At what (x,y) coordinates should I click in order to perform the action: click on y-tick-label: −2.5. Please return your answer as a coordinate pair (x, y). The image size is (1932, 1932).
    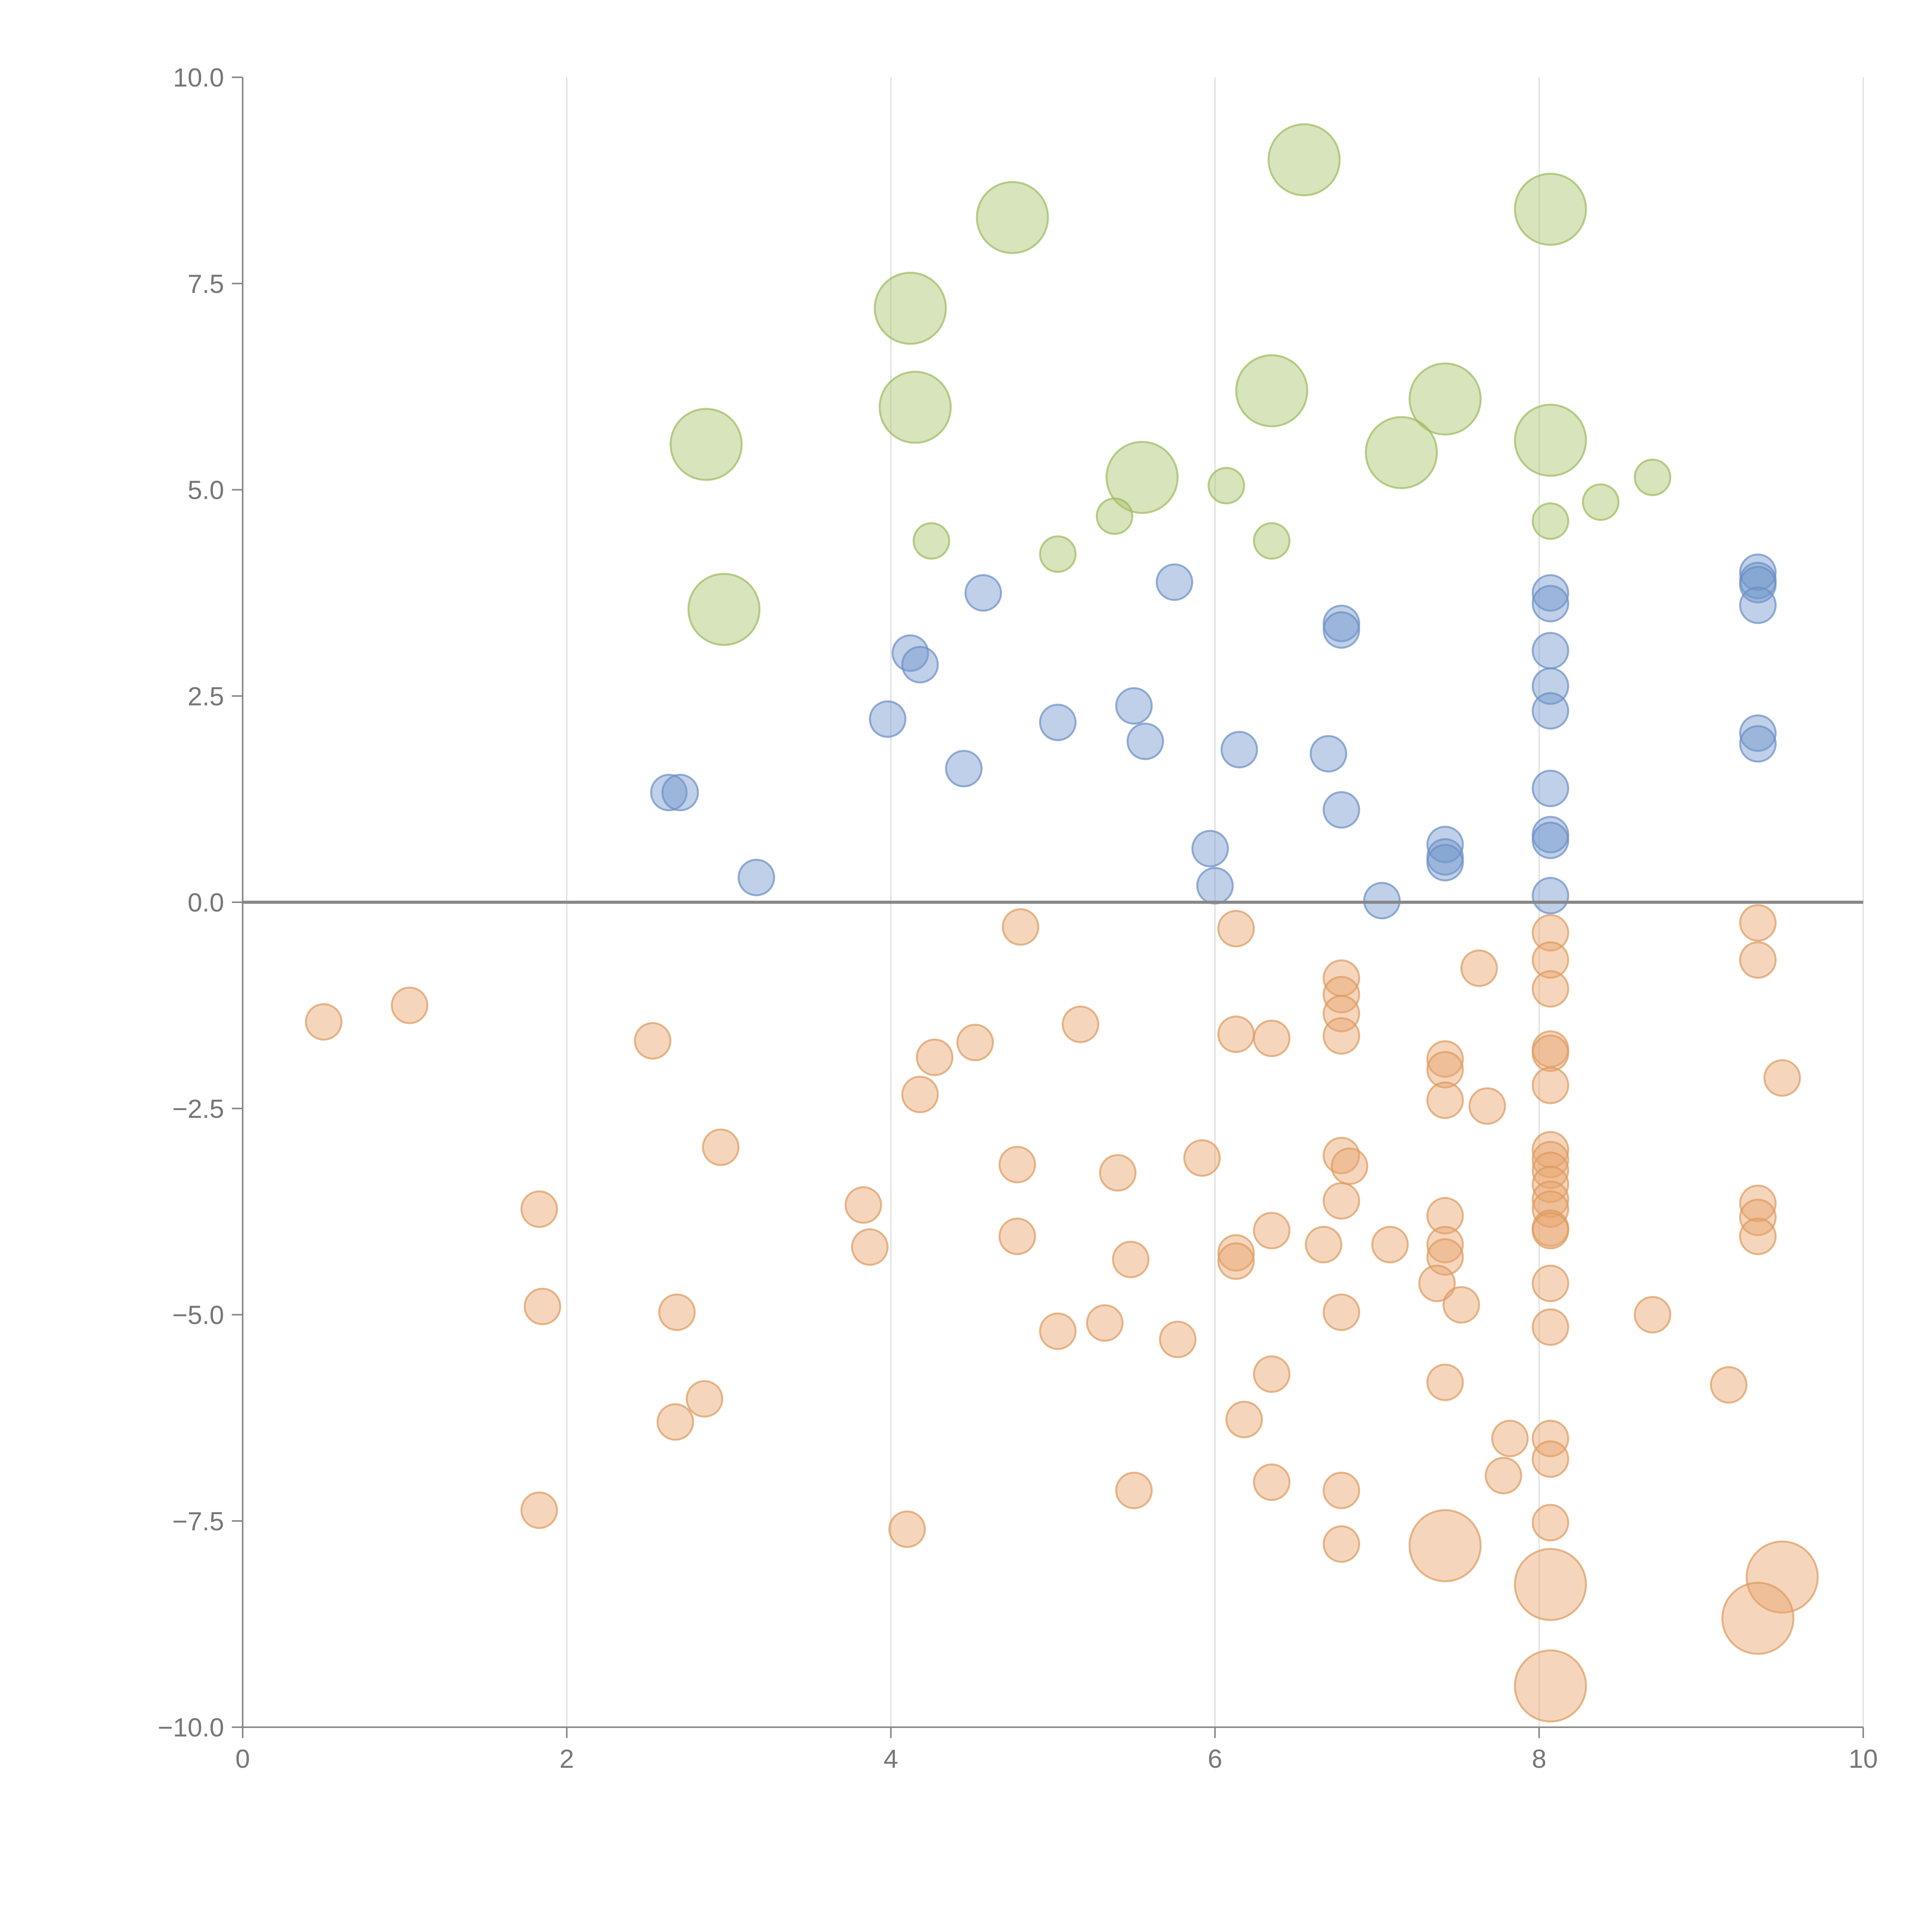
    Looking at the image, I should click on (198, 1109).